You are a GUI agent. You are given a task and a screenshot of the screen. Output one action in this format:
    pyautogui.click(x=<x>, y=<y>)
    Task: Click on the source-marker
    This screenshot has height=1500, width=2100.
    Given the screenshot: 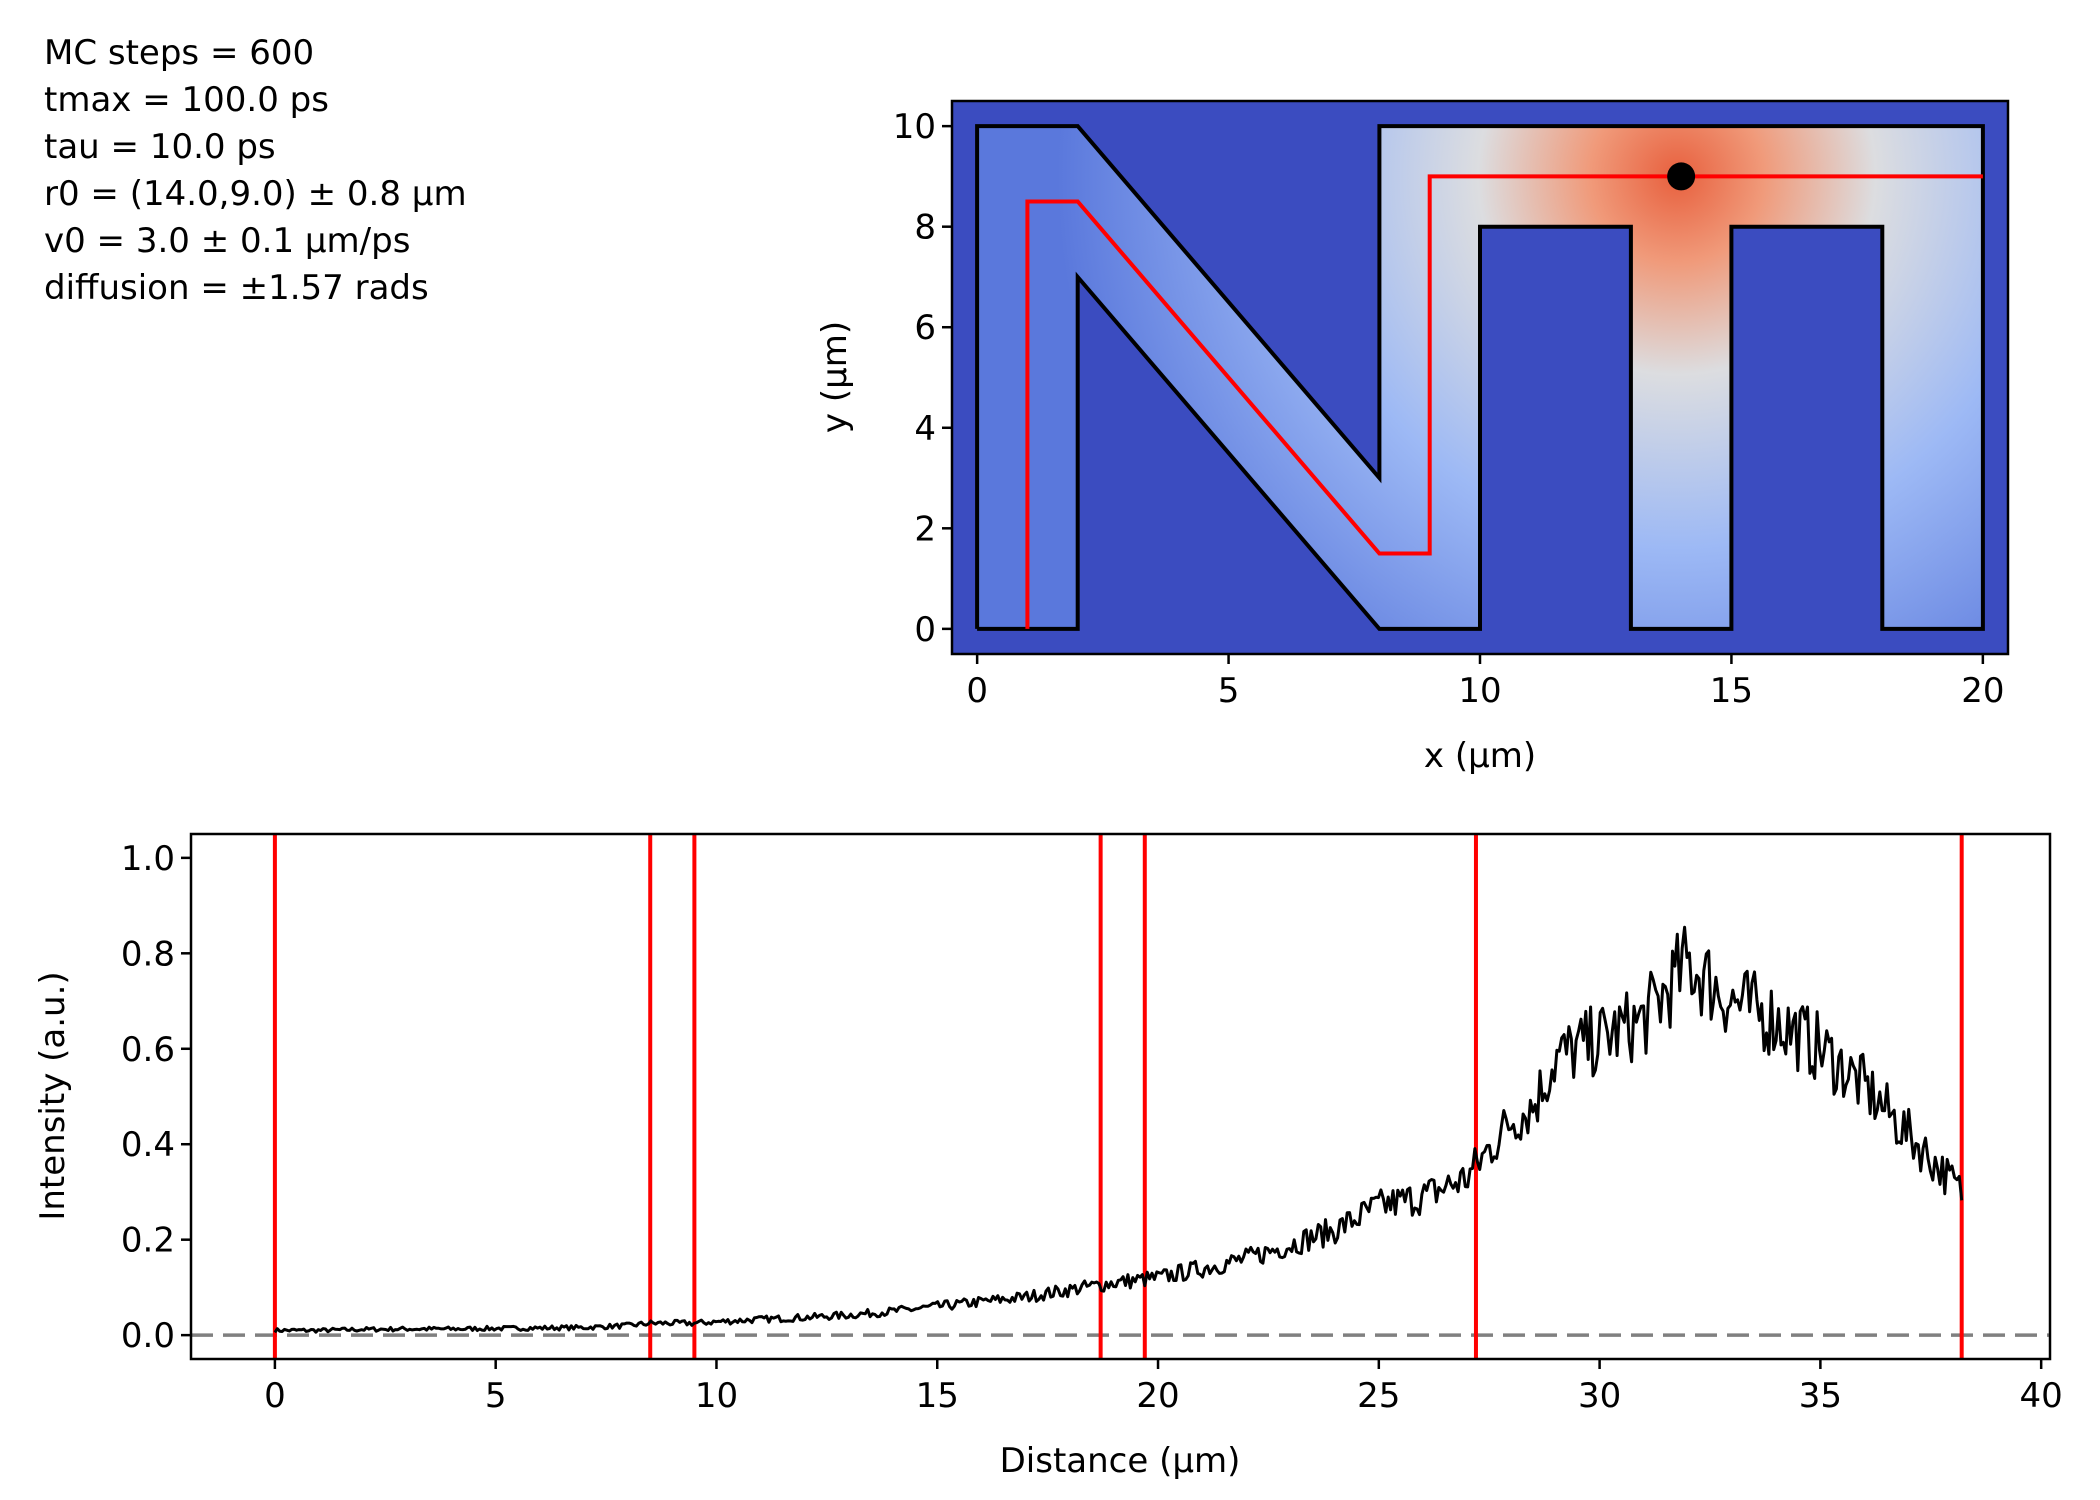 What is the action you would take?
    pyautogui.click(x=1681, y=176)
    